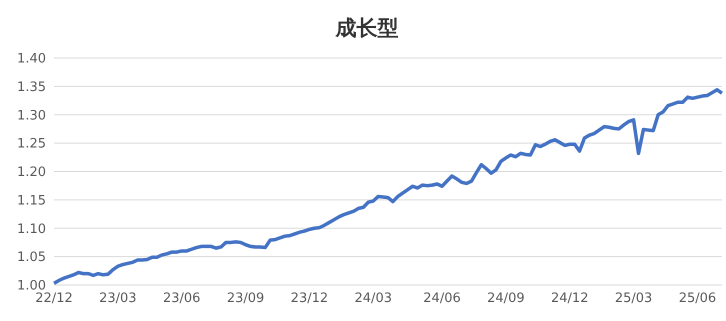  What do you see at coordinates (31, 200) in the screenshot?
I see `y-tick-label: 1.15` at bounding box center [31, 200].